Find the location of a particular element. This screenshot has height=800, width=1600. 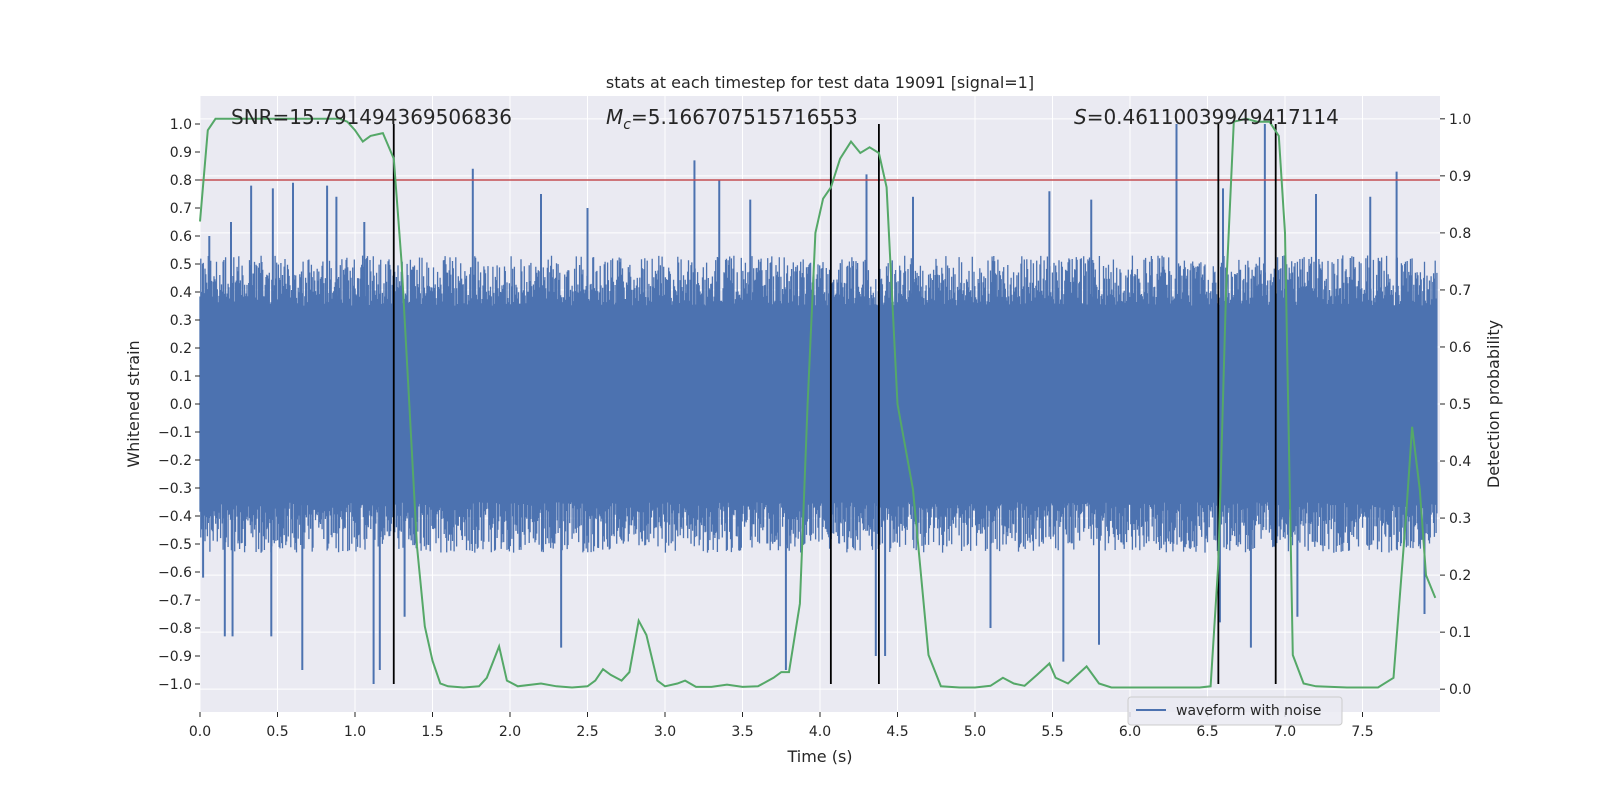

x-tick-label-7: 3.5 is located at coordinates (742, 732).